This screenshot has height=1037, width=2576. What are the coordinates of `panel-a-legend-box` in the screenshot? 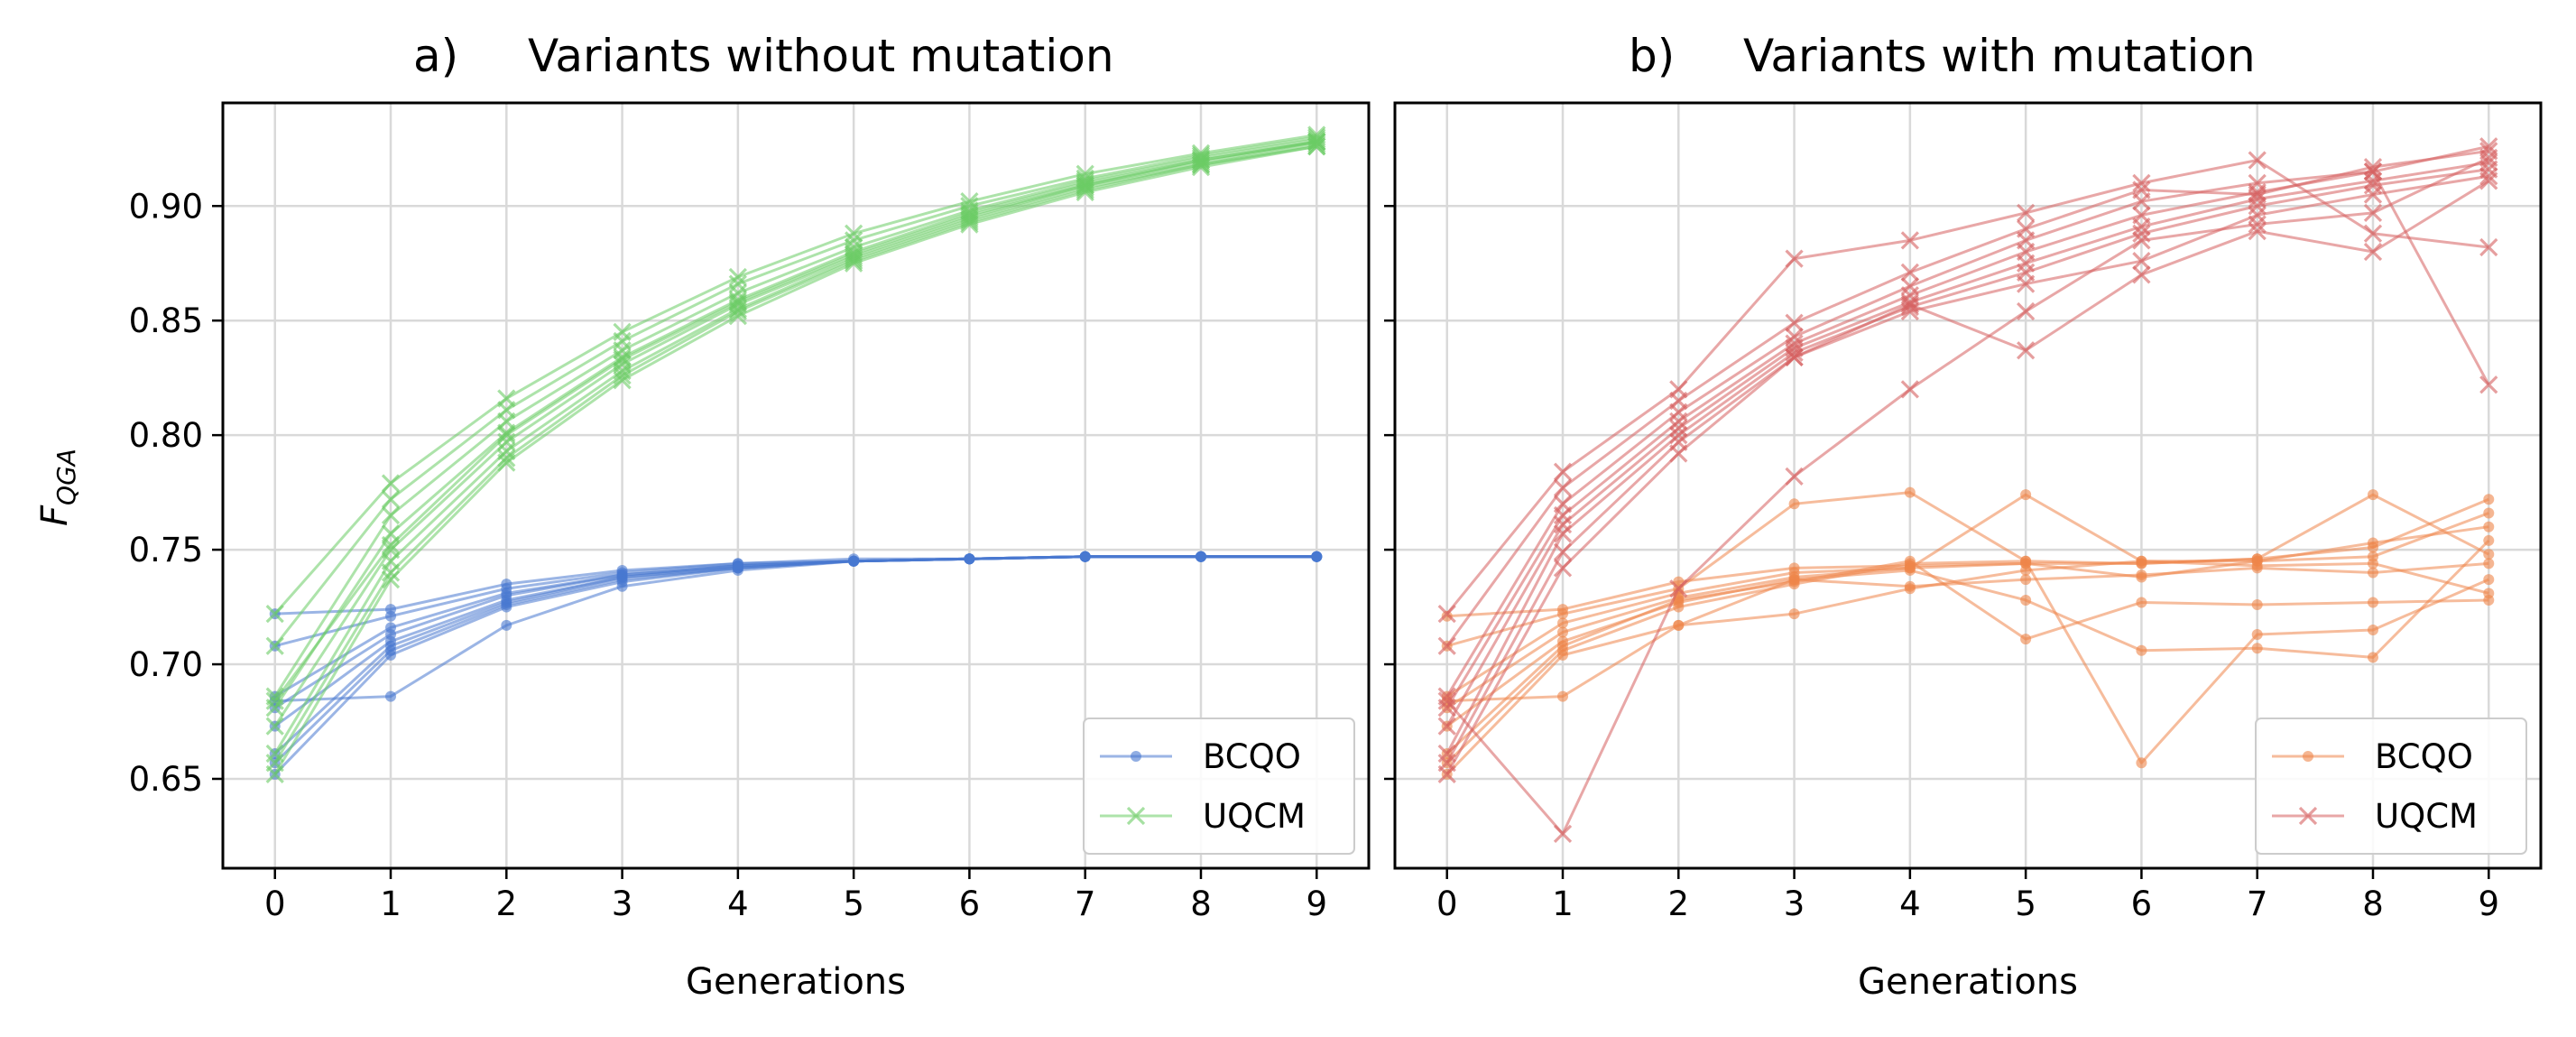 It's located at (1219, 786).